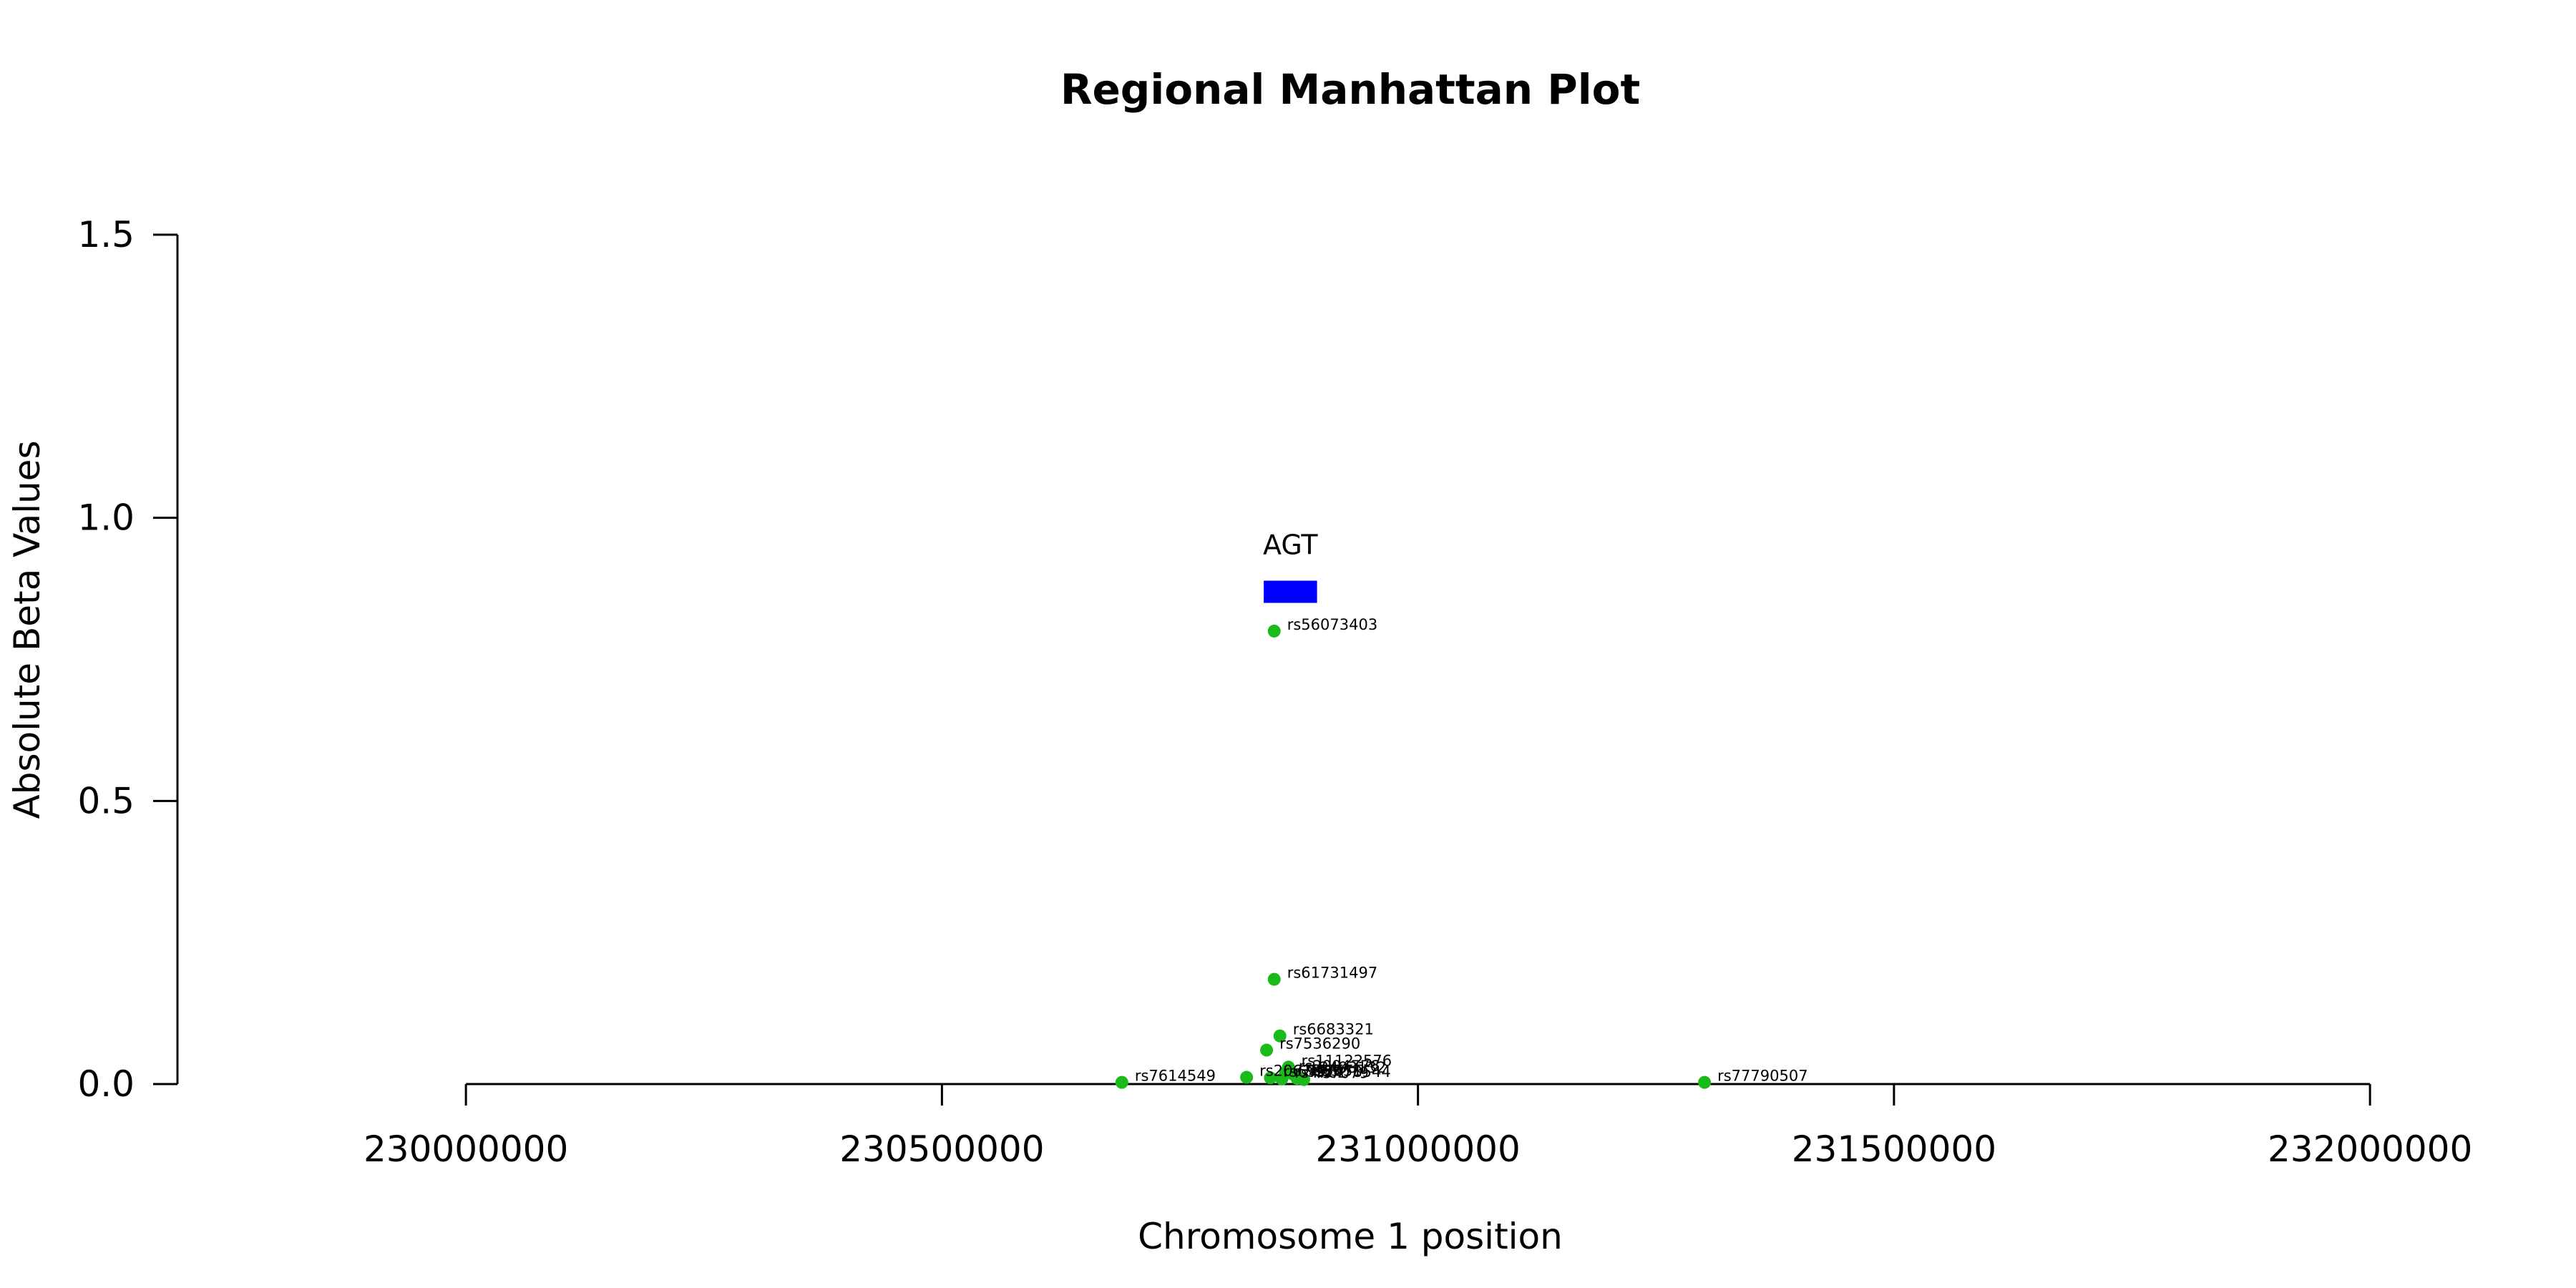 The width and height of the screenshot is (2576, 1288). I want to click on snp-label: rs2004776, so click(1339, 1066).